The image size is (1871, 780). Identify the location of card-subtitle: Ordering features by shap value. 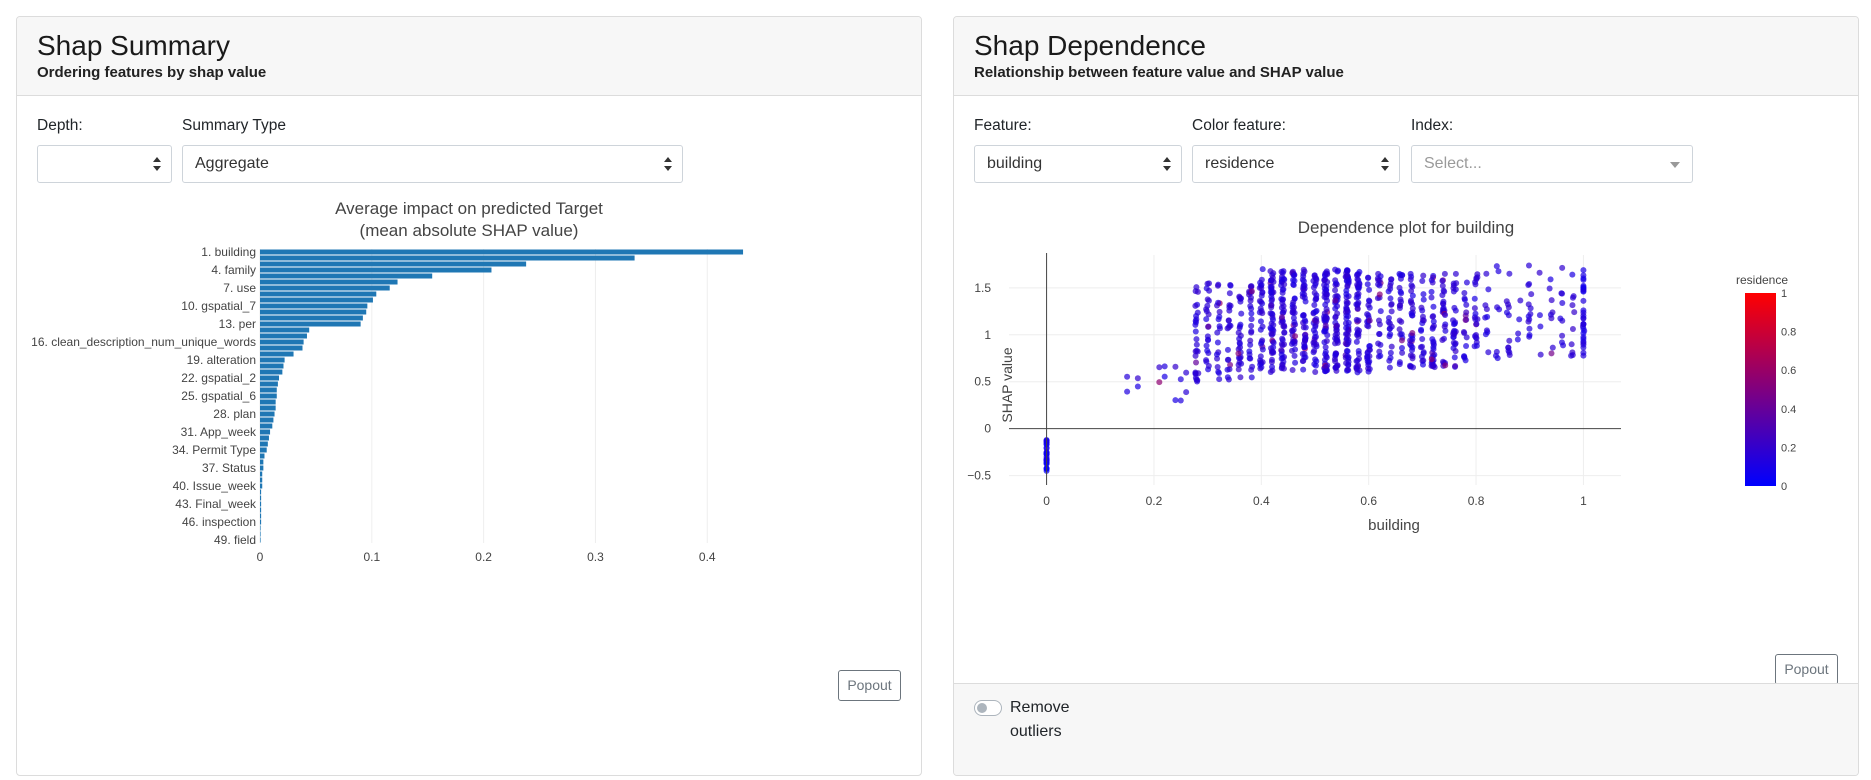
(152, 72).